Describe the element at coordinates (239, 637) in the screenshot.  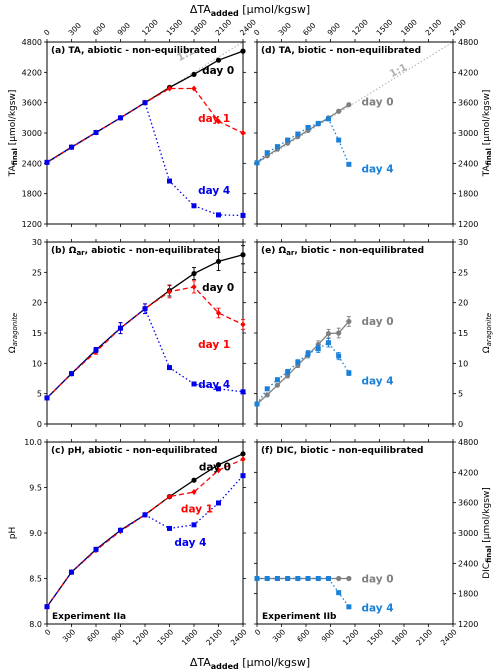
I see `x-tick-label: 2400` at that location.